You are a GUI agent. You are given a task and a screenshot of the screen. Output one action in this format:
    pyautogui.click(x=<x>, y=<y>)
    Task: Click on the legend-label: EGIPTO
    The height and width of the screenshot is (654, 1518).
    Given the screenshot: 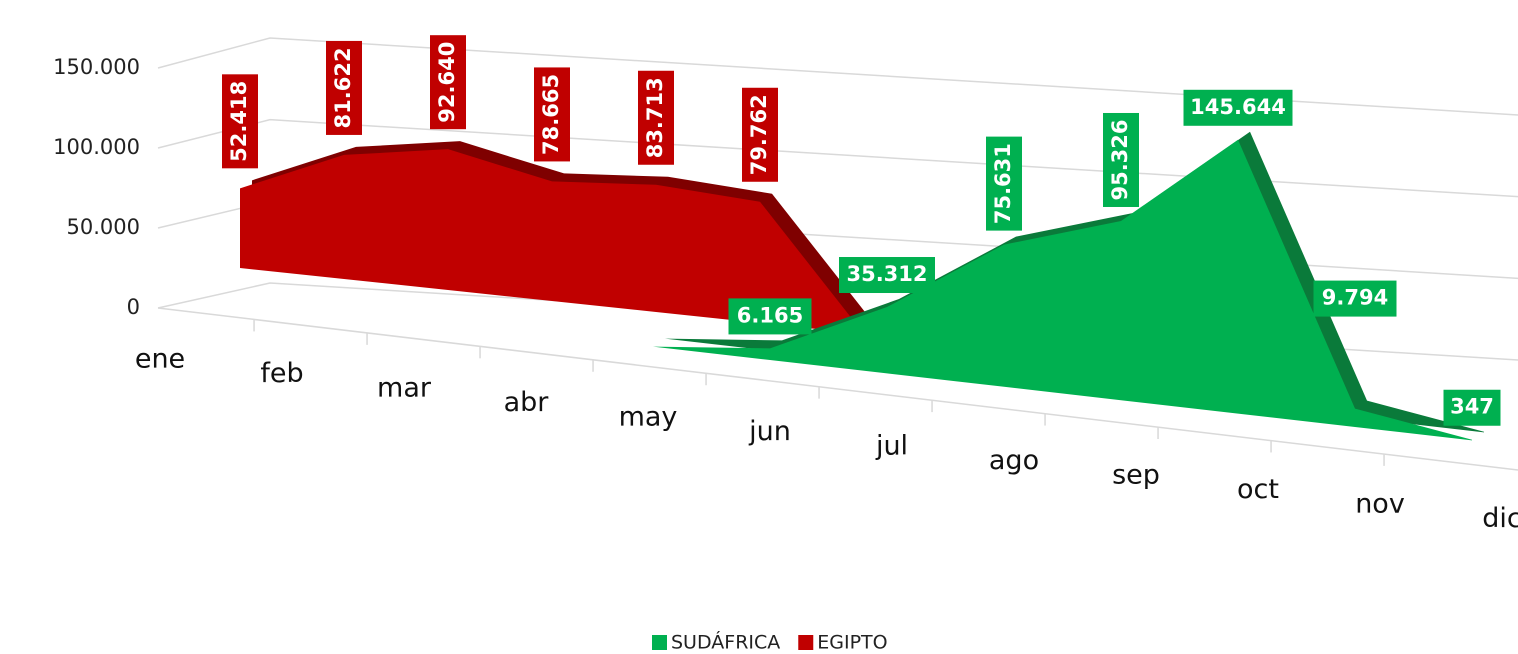 What is the action you would take?
    pyautogui.click(x=852, y=643)
    